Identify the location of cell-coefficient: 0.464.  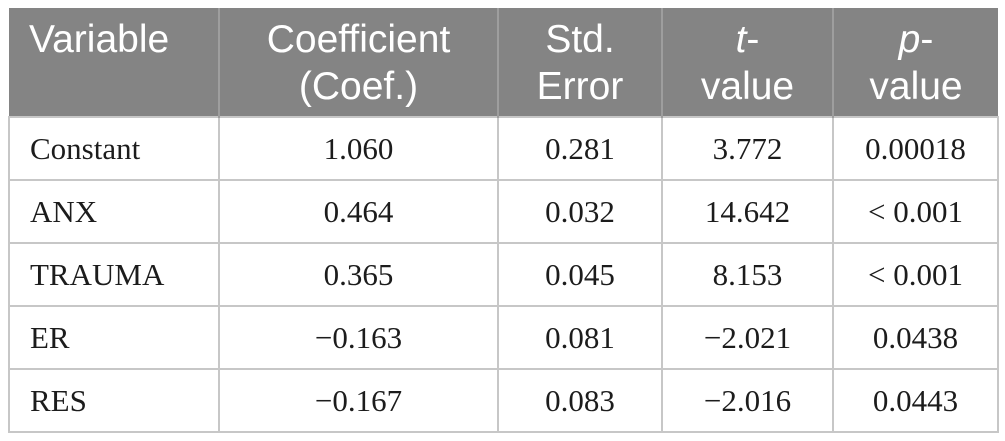
(358, 211).